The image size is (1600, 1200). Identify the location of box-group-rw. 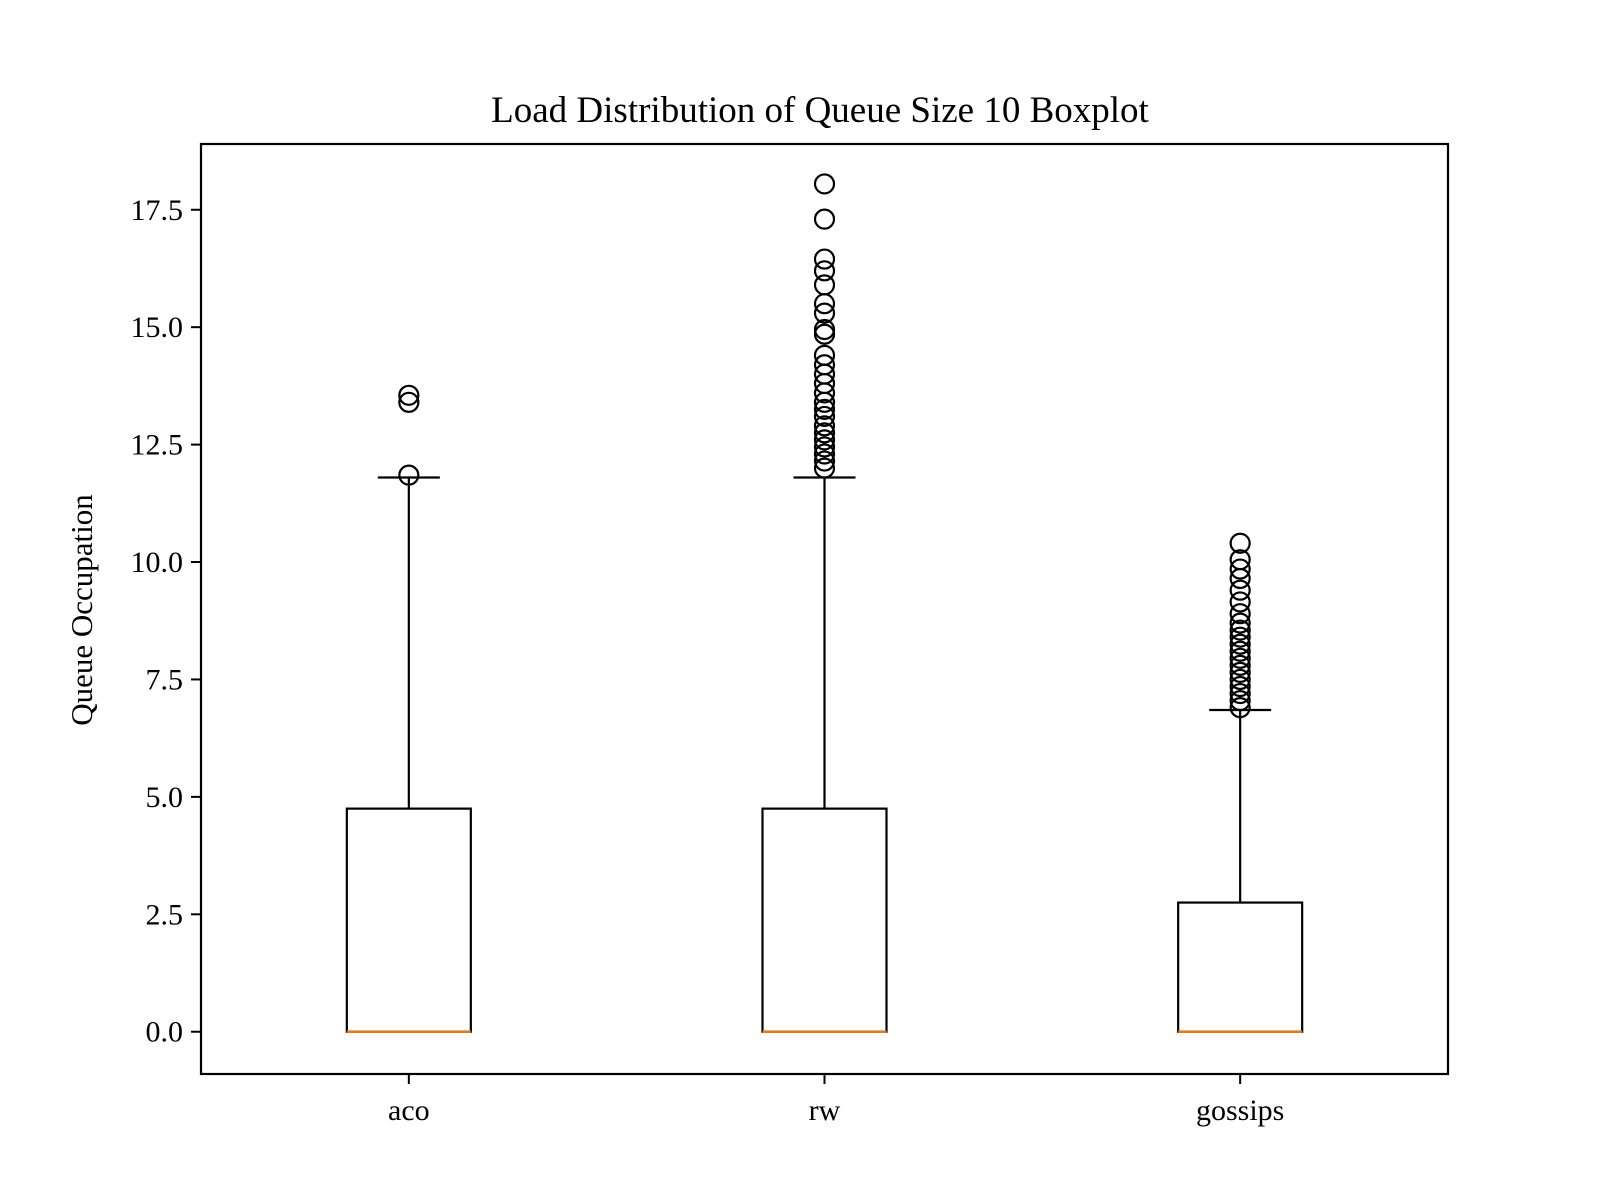
(824, 603).